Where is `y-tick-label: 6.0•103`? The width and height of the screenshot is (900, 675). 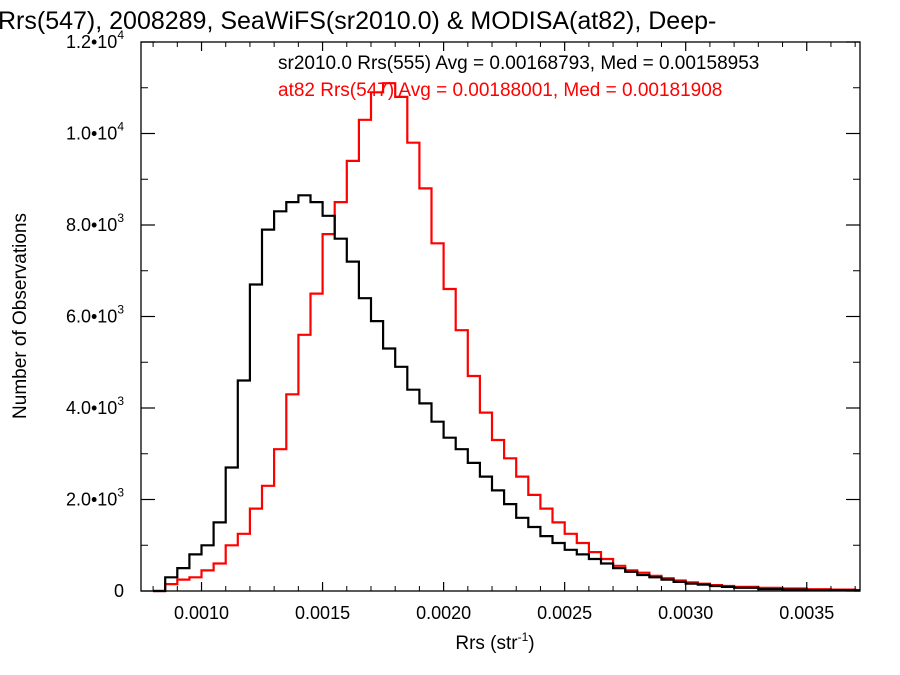 y-tick-label: 6.0•103 is located at coordinates (95, 315).